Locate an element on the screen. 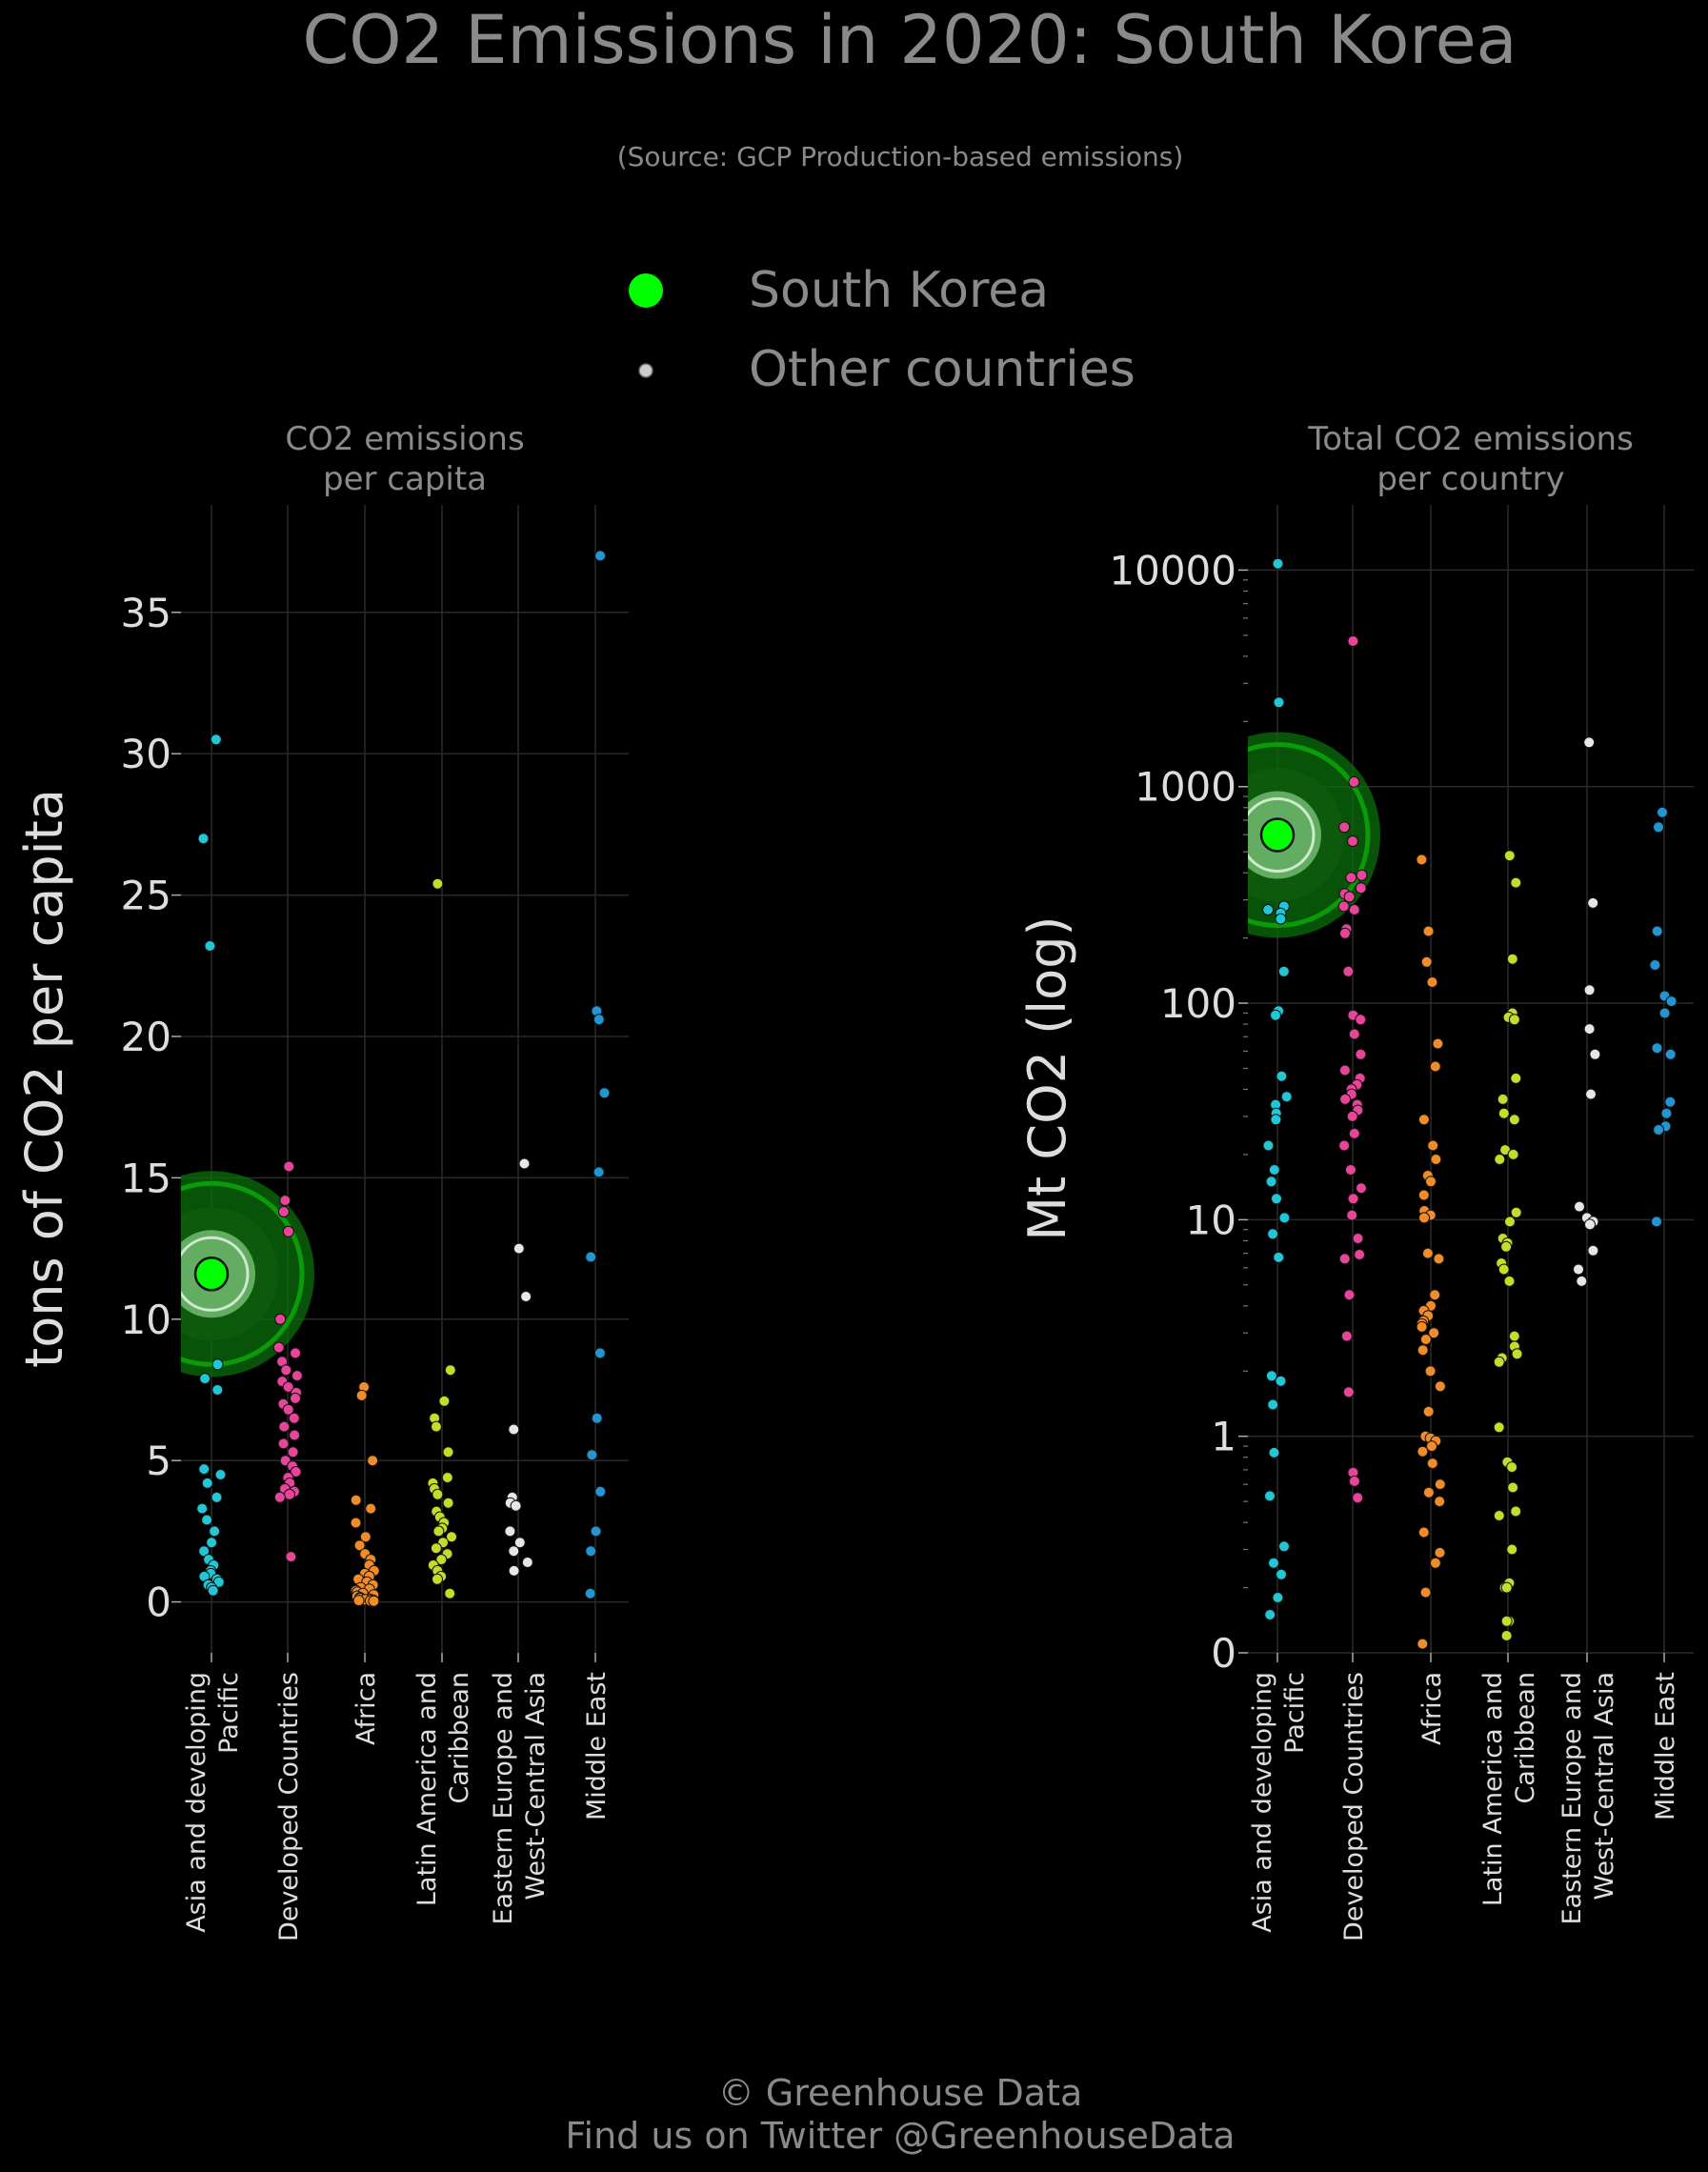 This screenshot has width=1708, height=2172. y-tick-label: 1 is located at coordinates (1224, 1437).